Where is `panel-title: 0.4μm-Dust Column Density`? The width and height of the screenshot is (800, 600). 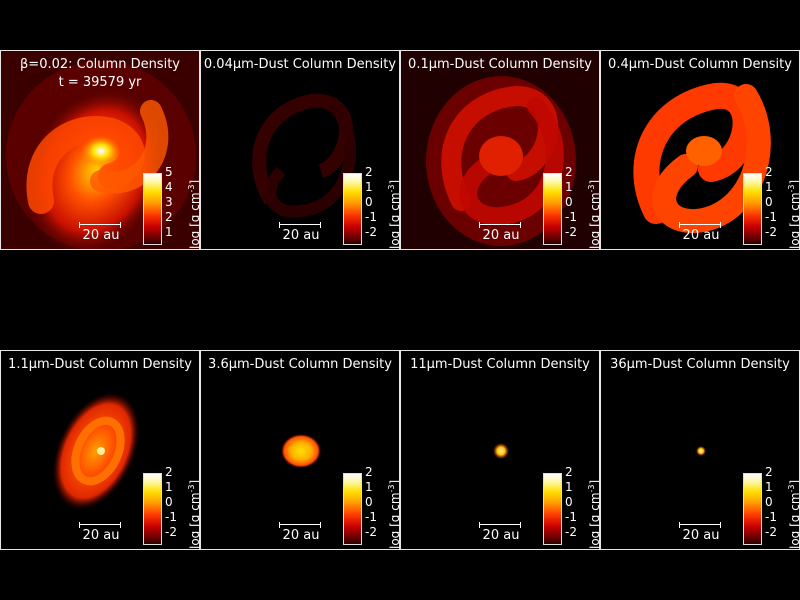 panel-title: 0.4μm-Dust Column Density is located at coordinates (700, 64).